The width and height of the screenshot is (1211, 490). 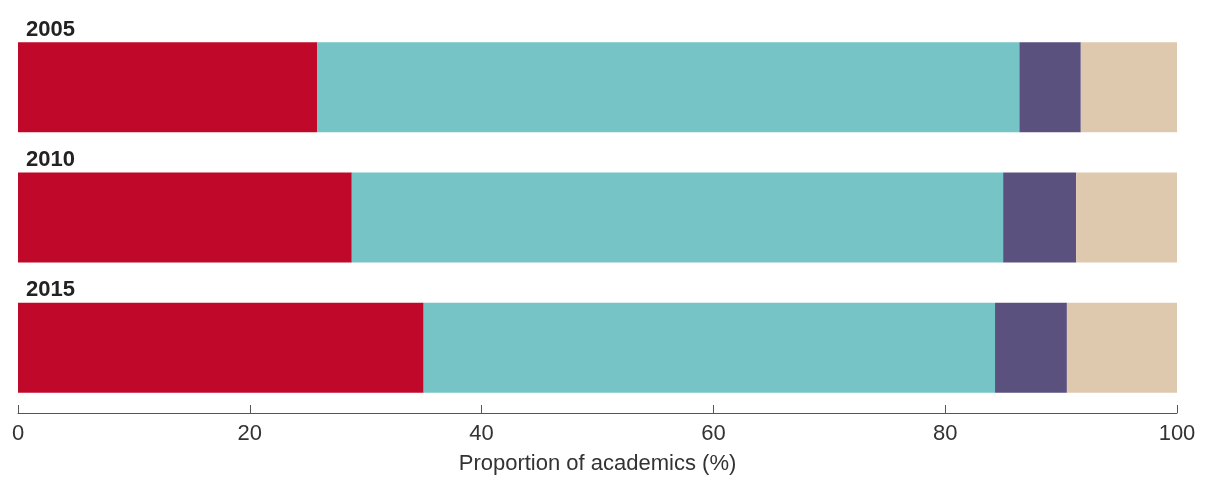 What do you see at coordinates (50, 158) in the screenshot?
I see `y-tick-label: 2010` at bounding box center [50, 158].